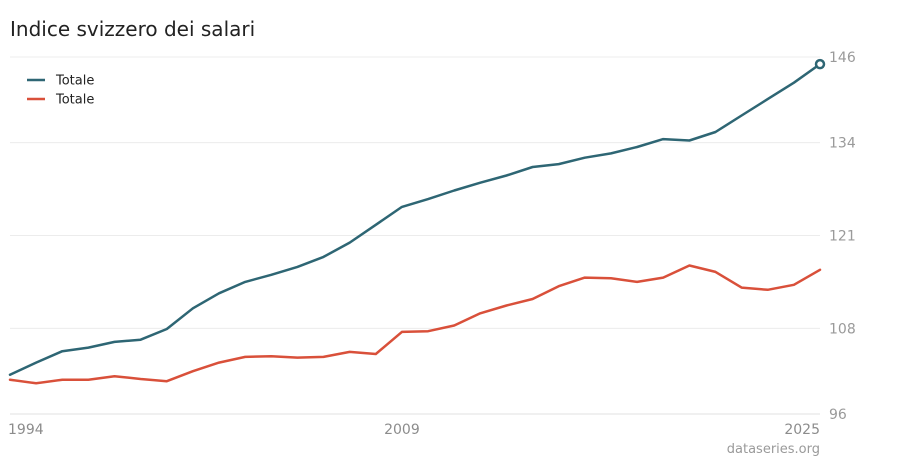 The height and width of the screenshot is (460, 900). What do you see at coordinates (842, 144) in the screenshot?
I see `y-tick-label: 134` at bounding box center [842, 144].